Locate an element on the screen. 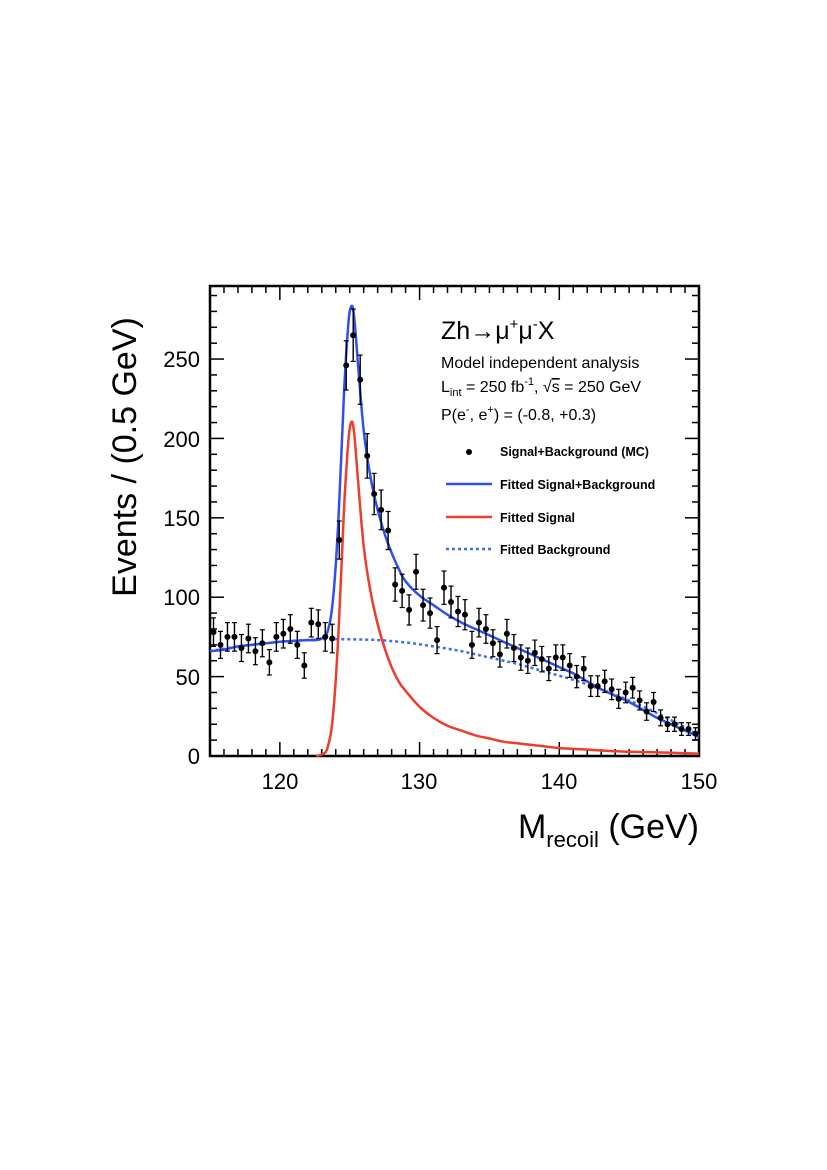 The width and height of the screenshot is (827, 1170). process-mu-2: μ is located at coordinates (525, 331).